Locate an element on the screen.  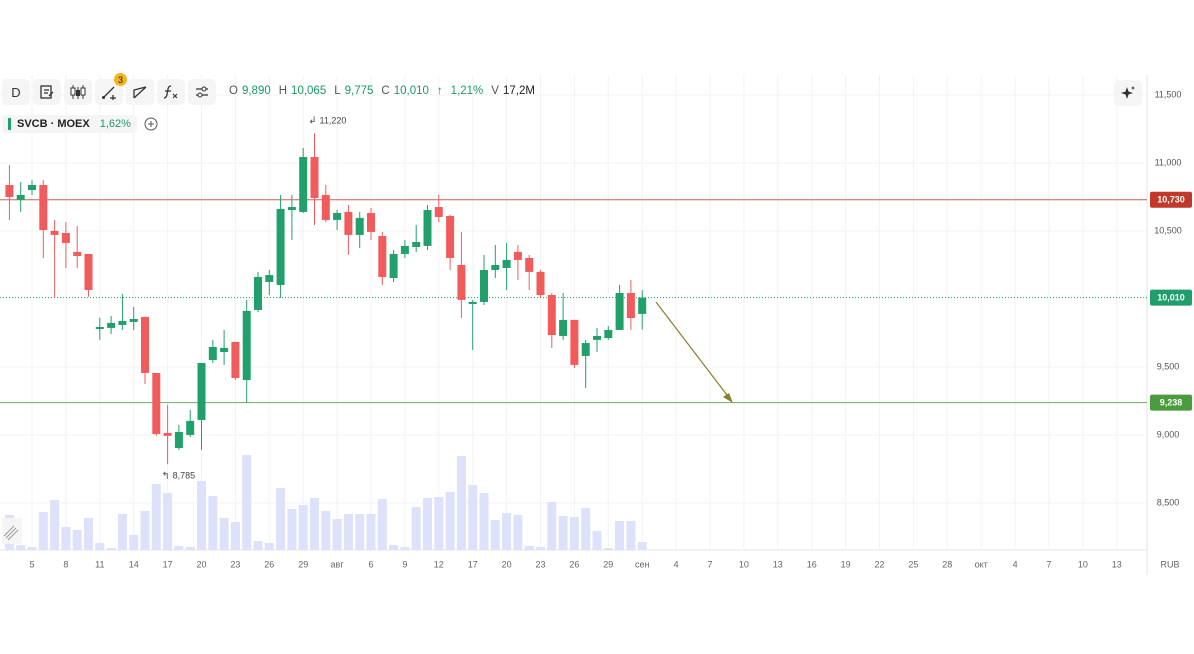
interval-button: D is located at coordinates (16, 92).